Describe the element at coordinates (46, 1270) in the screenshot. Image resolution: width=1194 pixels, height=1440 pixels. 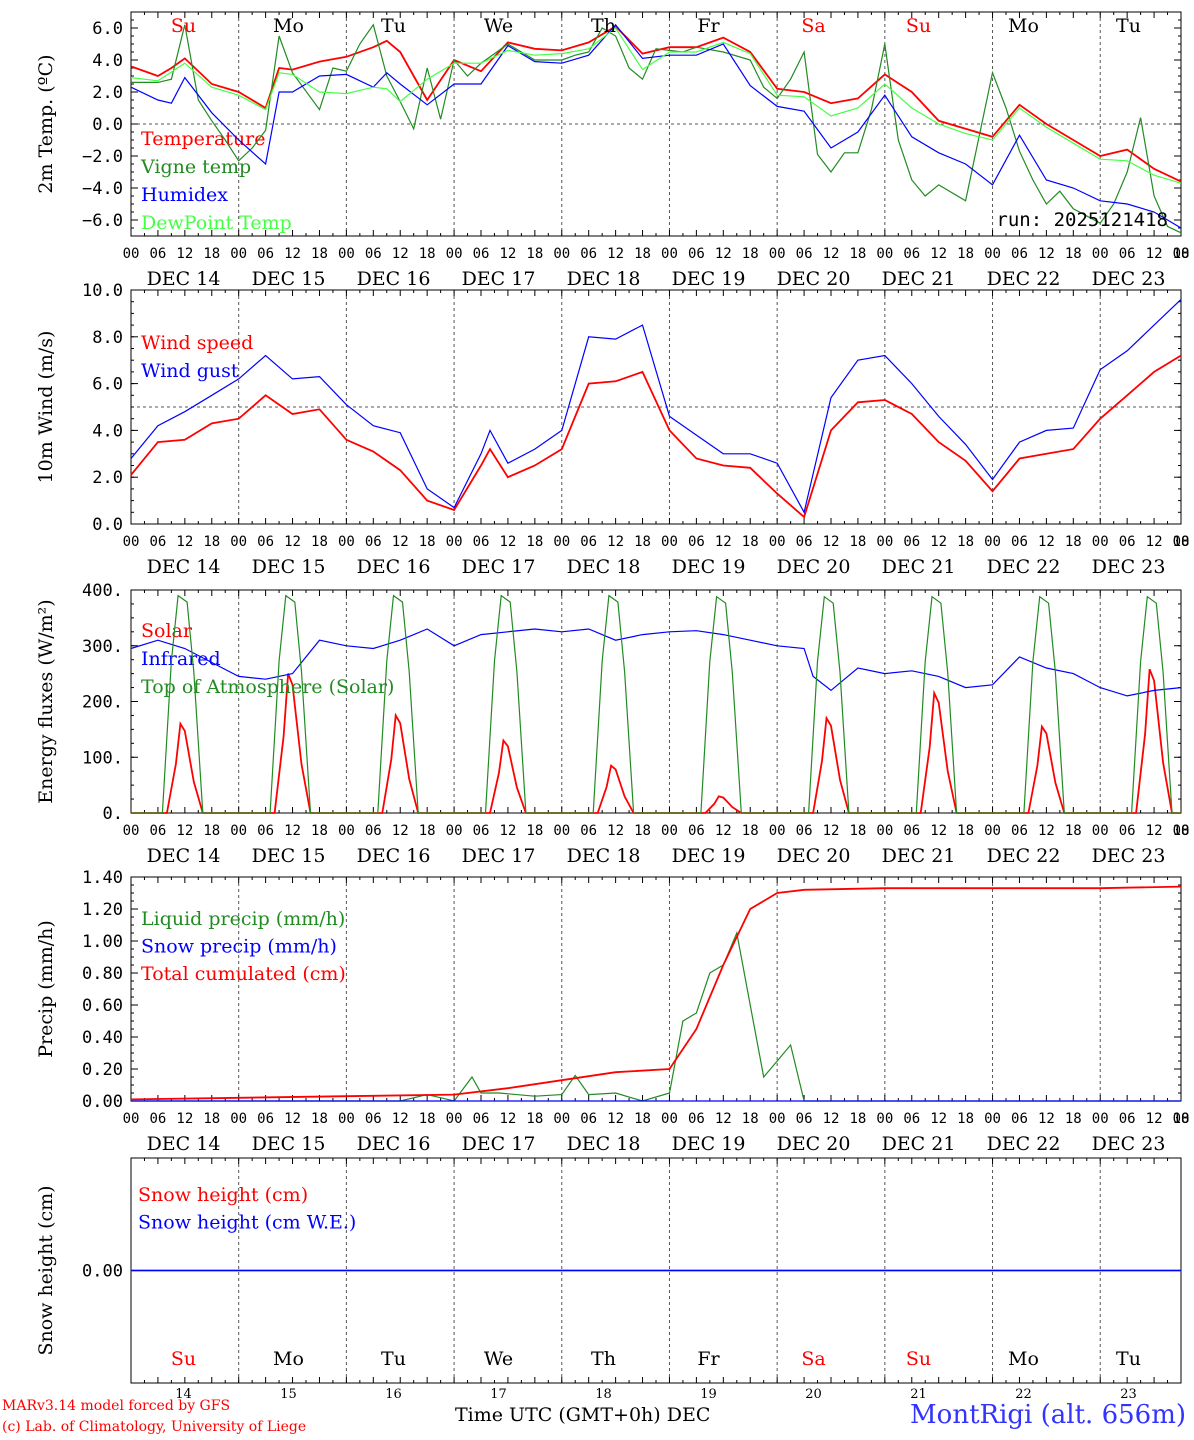
I see `y-axis-title: Snow height (cm)` at that location.